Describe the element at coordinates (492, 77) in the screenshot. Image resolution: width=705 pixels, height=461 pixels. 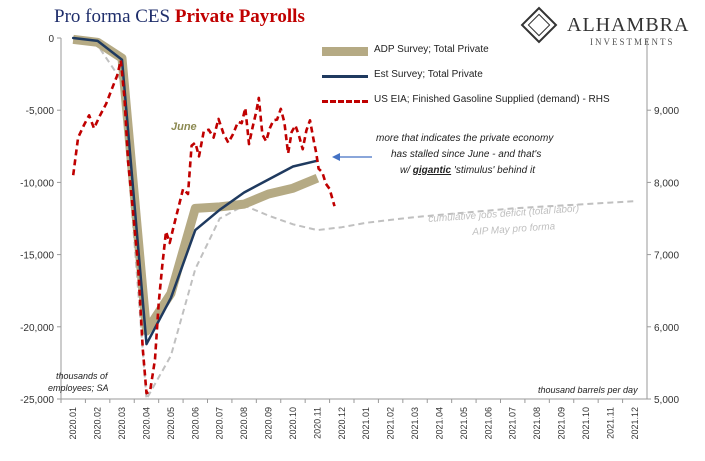
I see `legend-entry-est: Est Survey; Total Private` at that location.